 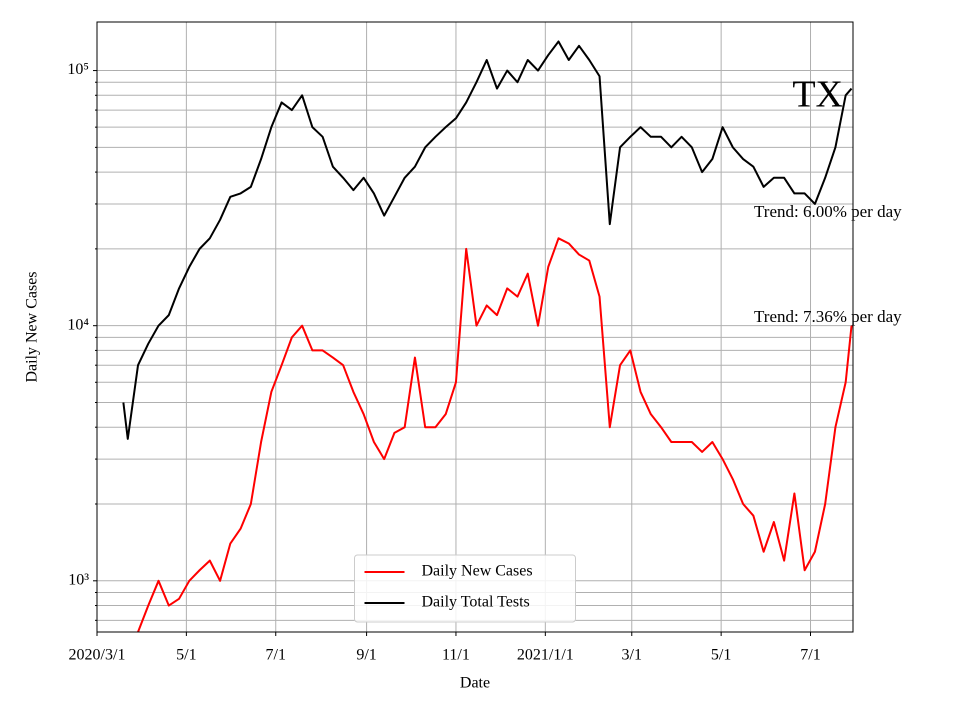 What do you see at coordinates (78, 579) in the screenshot?
I see `y-tick-label: 10³` at bounding box center [78, 579].